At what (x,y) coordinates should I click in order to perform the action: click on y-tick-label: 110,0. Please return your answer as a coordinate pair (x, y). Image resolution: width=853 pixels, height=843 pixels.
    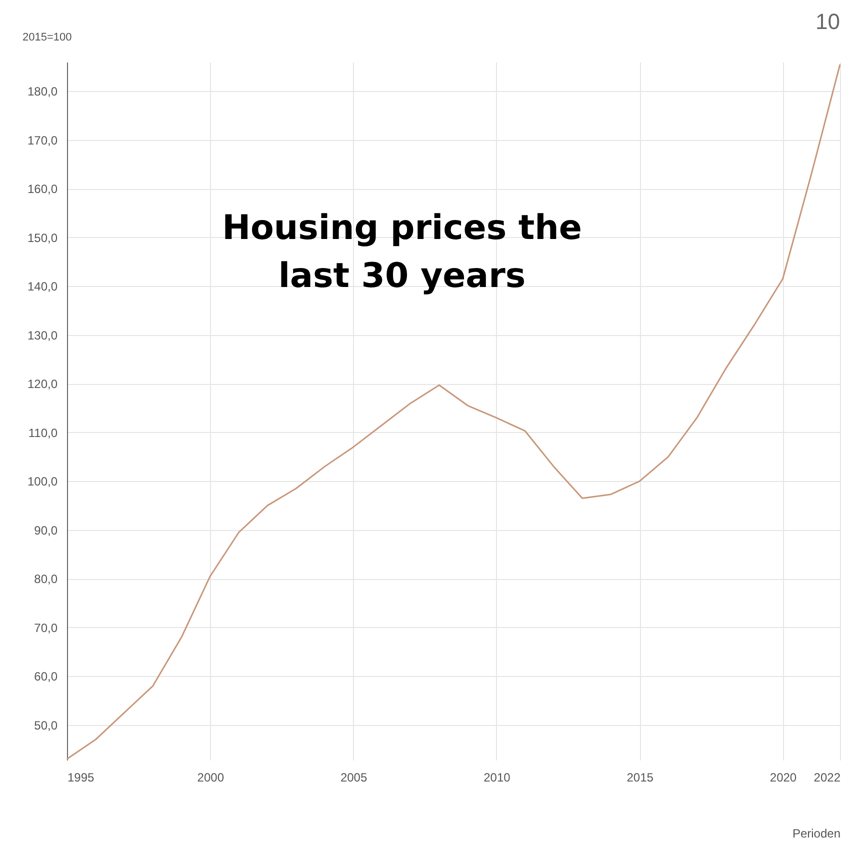
    Looking at the image, I should click on (43, 433).